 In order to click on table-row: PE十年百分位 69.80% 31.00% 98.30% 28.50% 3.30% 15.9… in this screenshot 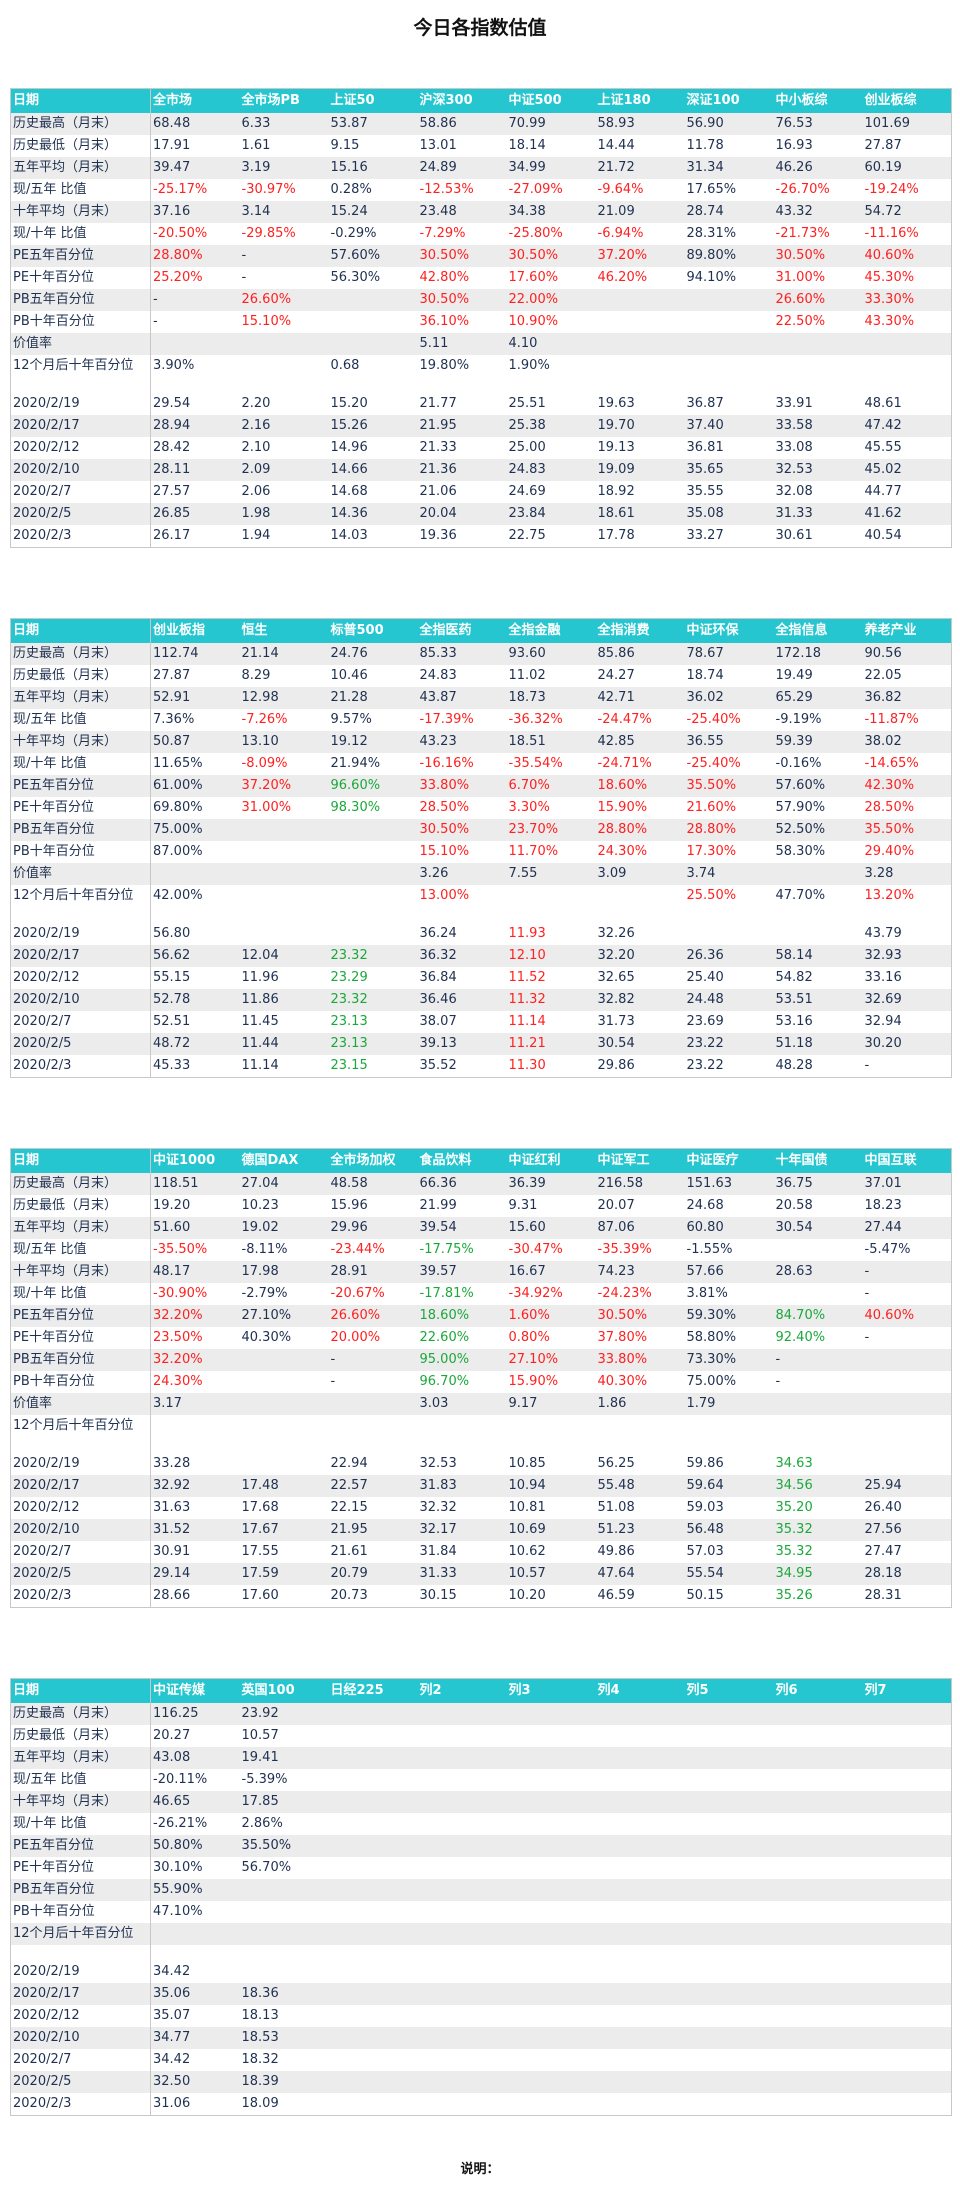, I will do `click(481, 808)`.